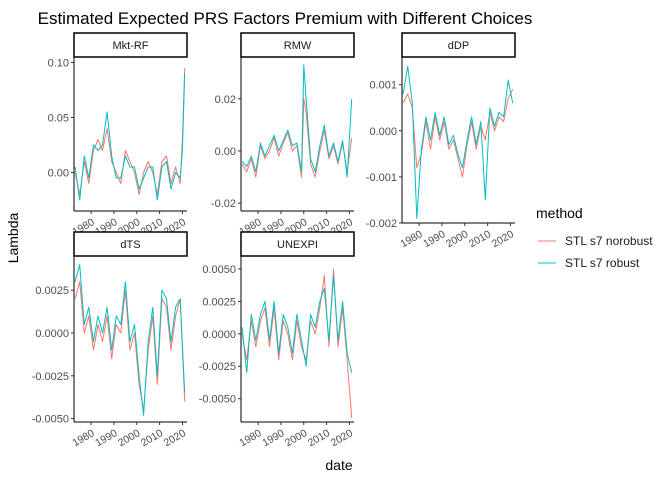  I want to click on panel-strip-label: dTS, so click(130, 245).